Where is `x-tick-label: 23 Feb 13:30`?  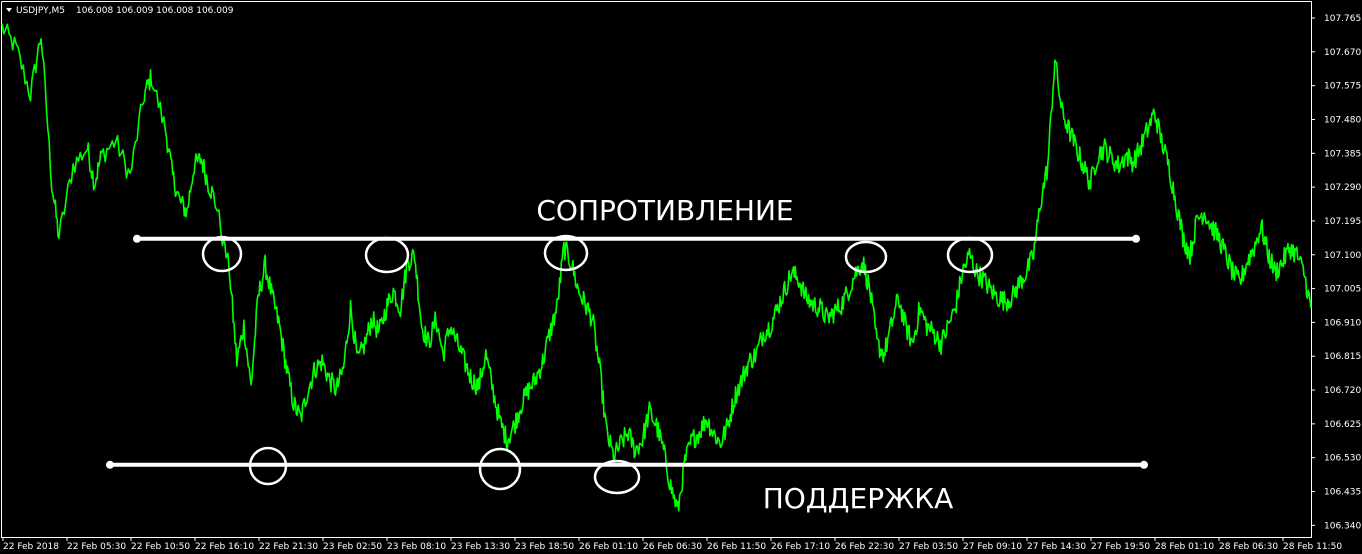 x-tick-label: 23 Feb 13:30 is located at coordinates (480, 547).